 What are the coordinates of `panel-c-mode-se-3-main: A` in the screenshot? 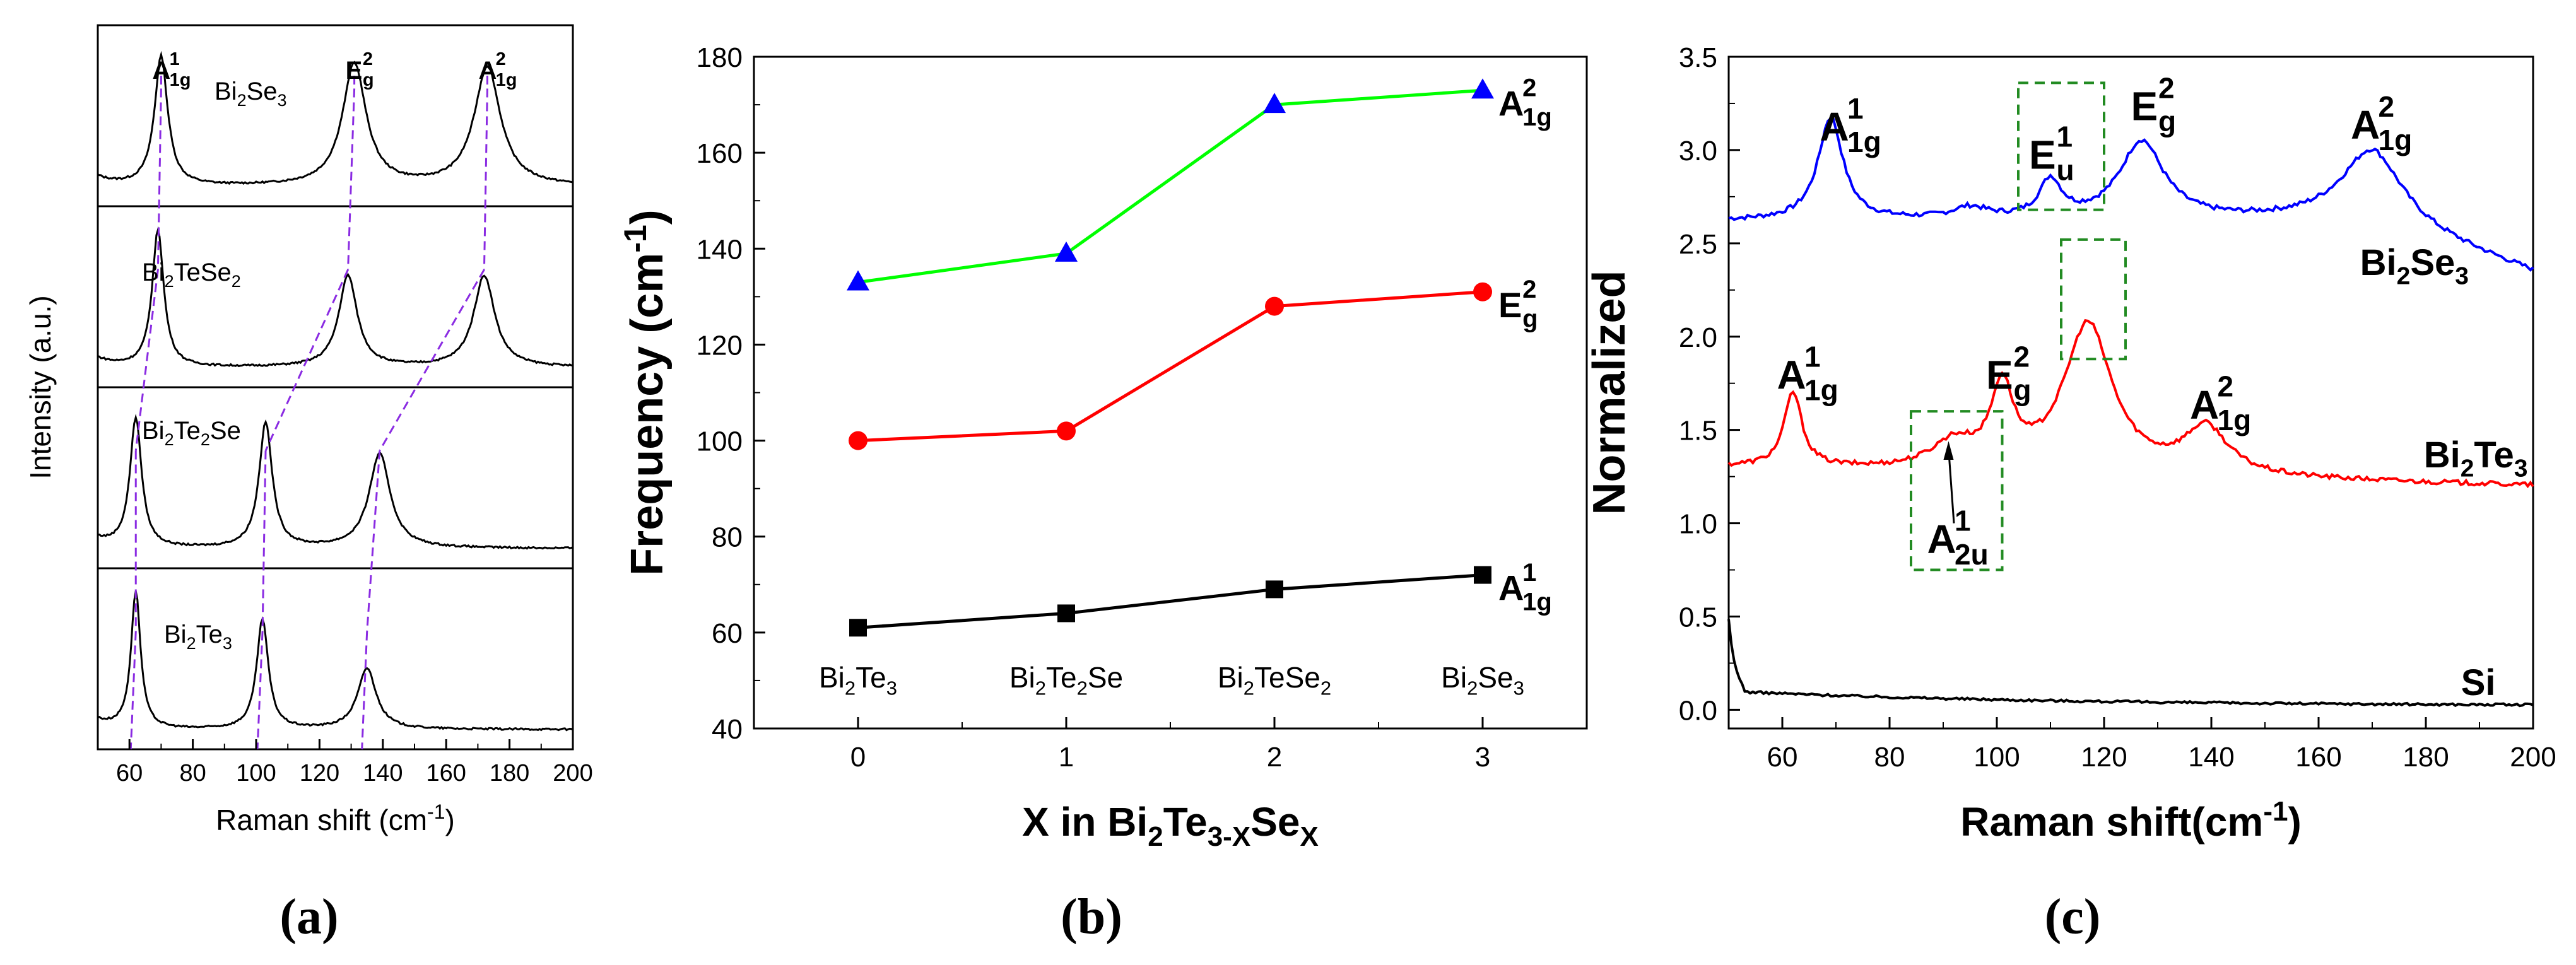 It's located at (2365, 125).